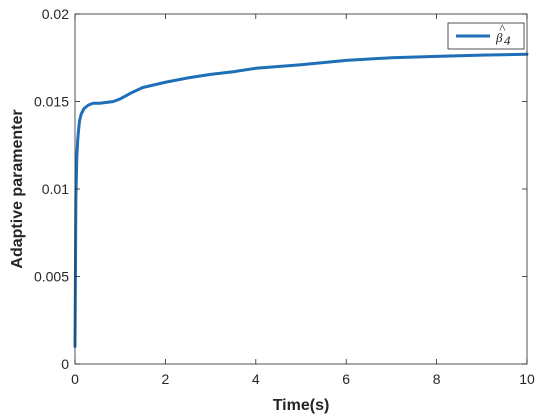 The image size is (550, 418). Describe the element at coordinates (346, 379) in the screenshot. I see `x-tick-label: 6` at that location.